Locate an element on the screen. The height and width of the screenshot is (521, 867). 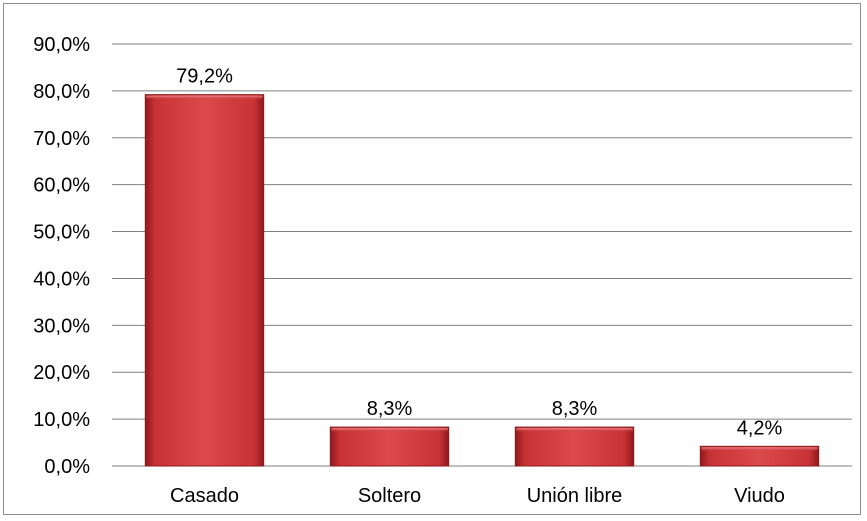
y-tick-label: 30,0% is located at coordinates (61, 326).